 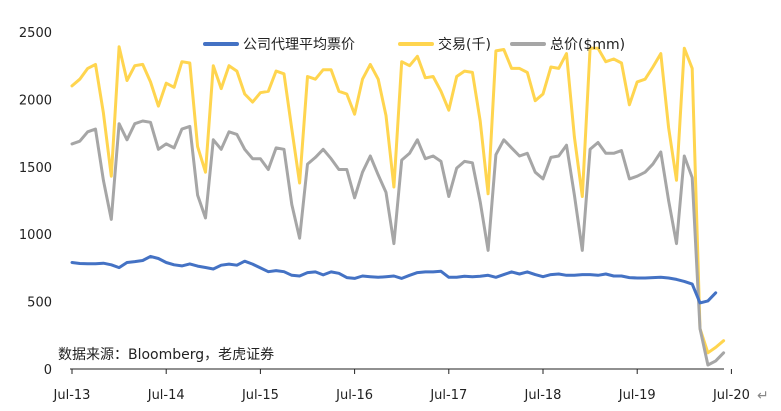 What do you see at coordinates (543, 395) in the screenshot?
I see `x-tick-label: Jul-18` at bounding box center [543, 395].